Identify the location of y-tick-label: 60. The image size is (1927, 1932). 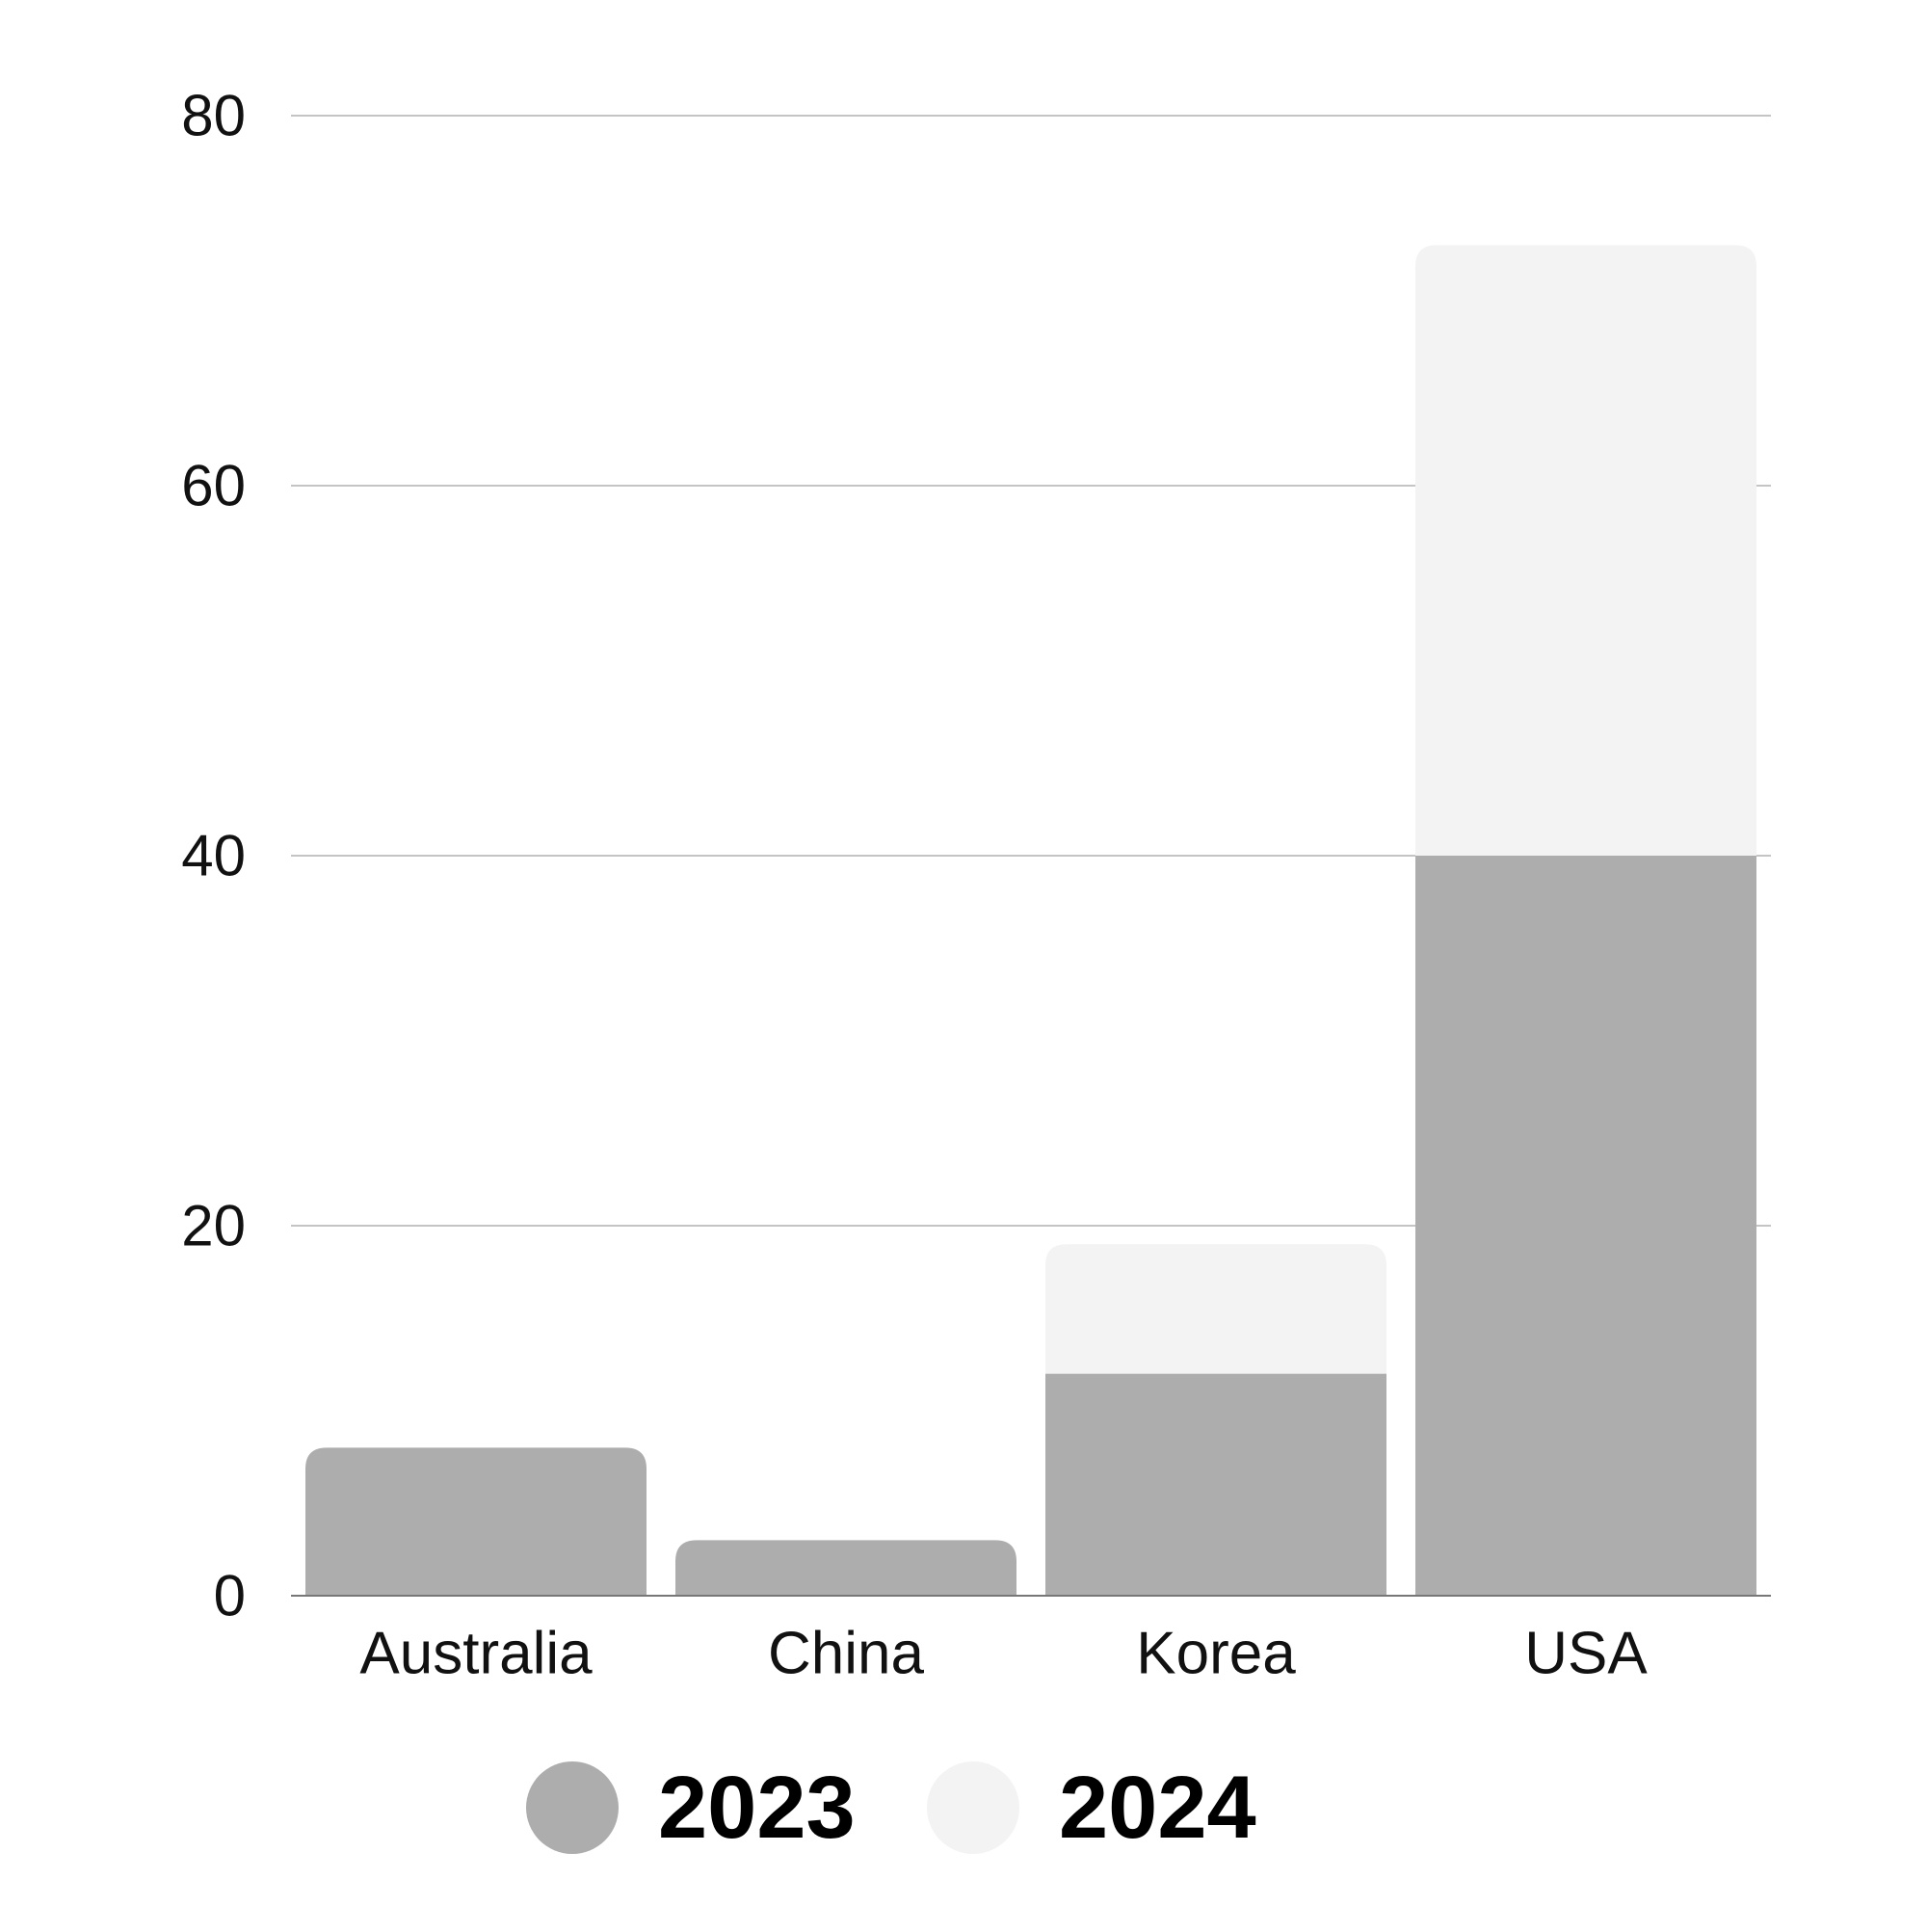
(214, 486).